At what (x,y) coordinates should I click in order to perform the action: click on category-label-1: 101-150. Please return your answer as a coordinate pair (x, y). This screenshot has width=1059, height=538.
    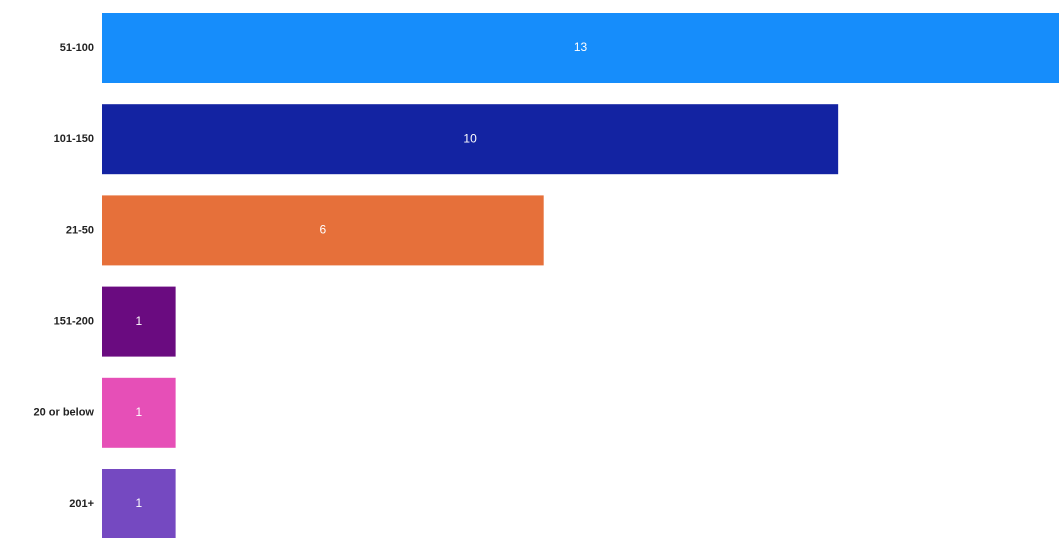
    Looking at the image, I should click on (74, 139).